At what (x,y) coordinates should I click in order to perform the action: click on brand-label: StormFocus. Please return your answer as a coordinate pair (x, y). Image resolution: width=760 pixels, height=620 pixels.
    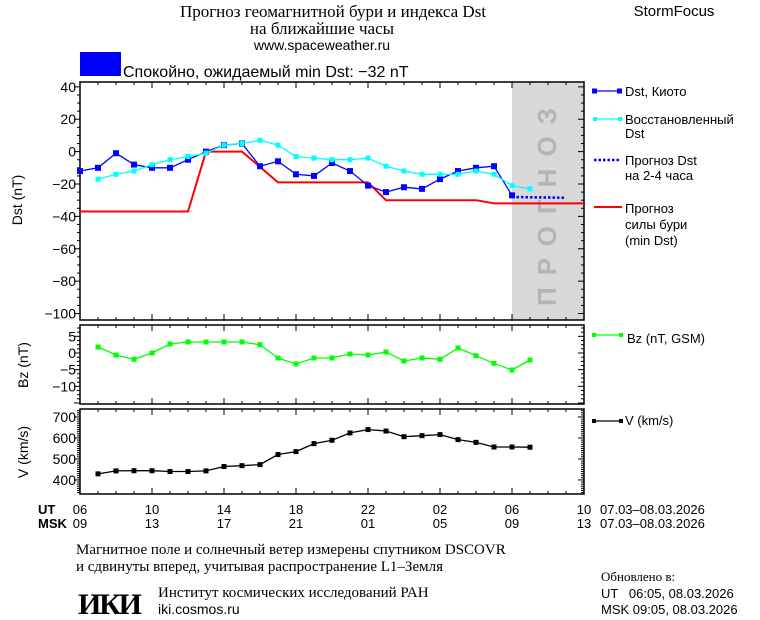
    Looking at the image, I should click on (674, 11).